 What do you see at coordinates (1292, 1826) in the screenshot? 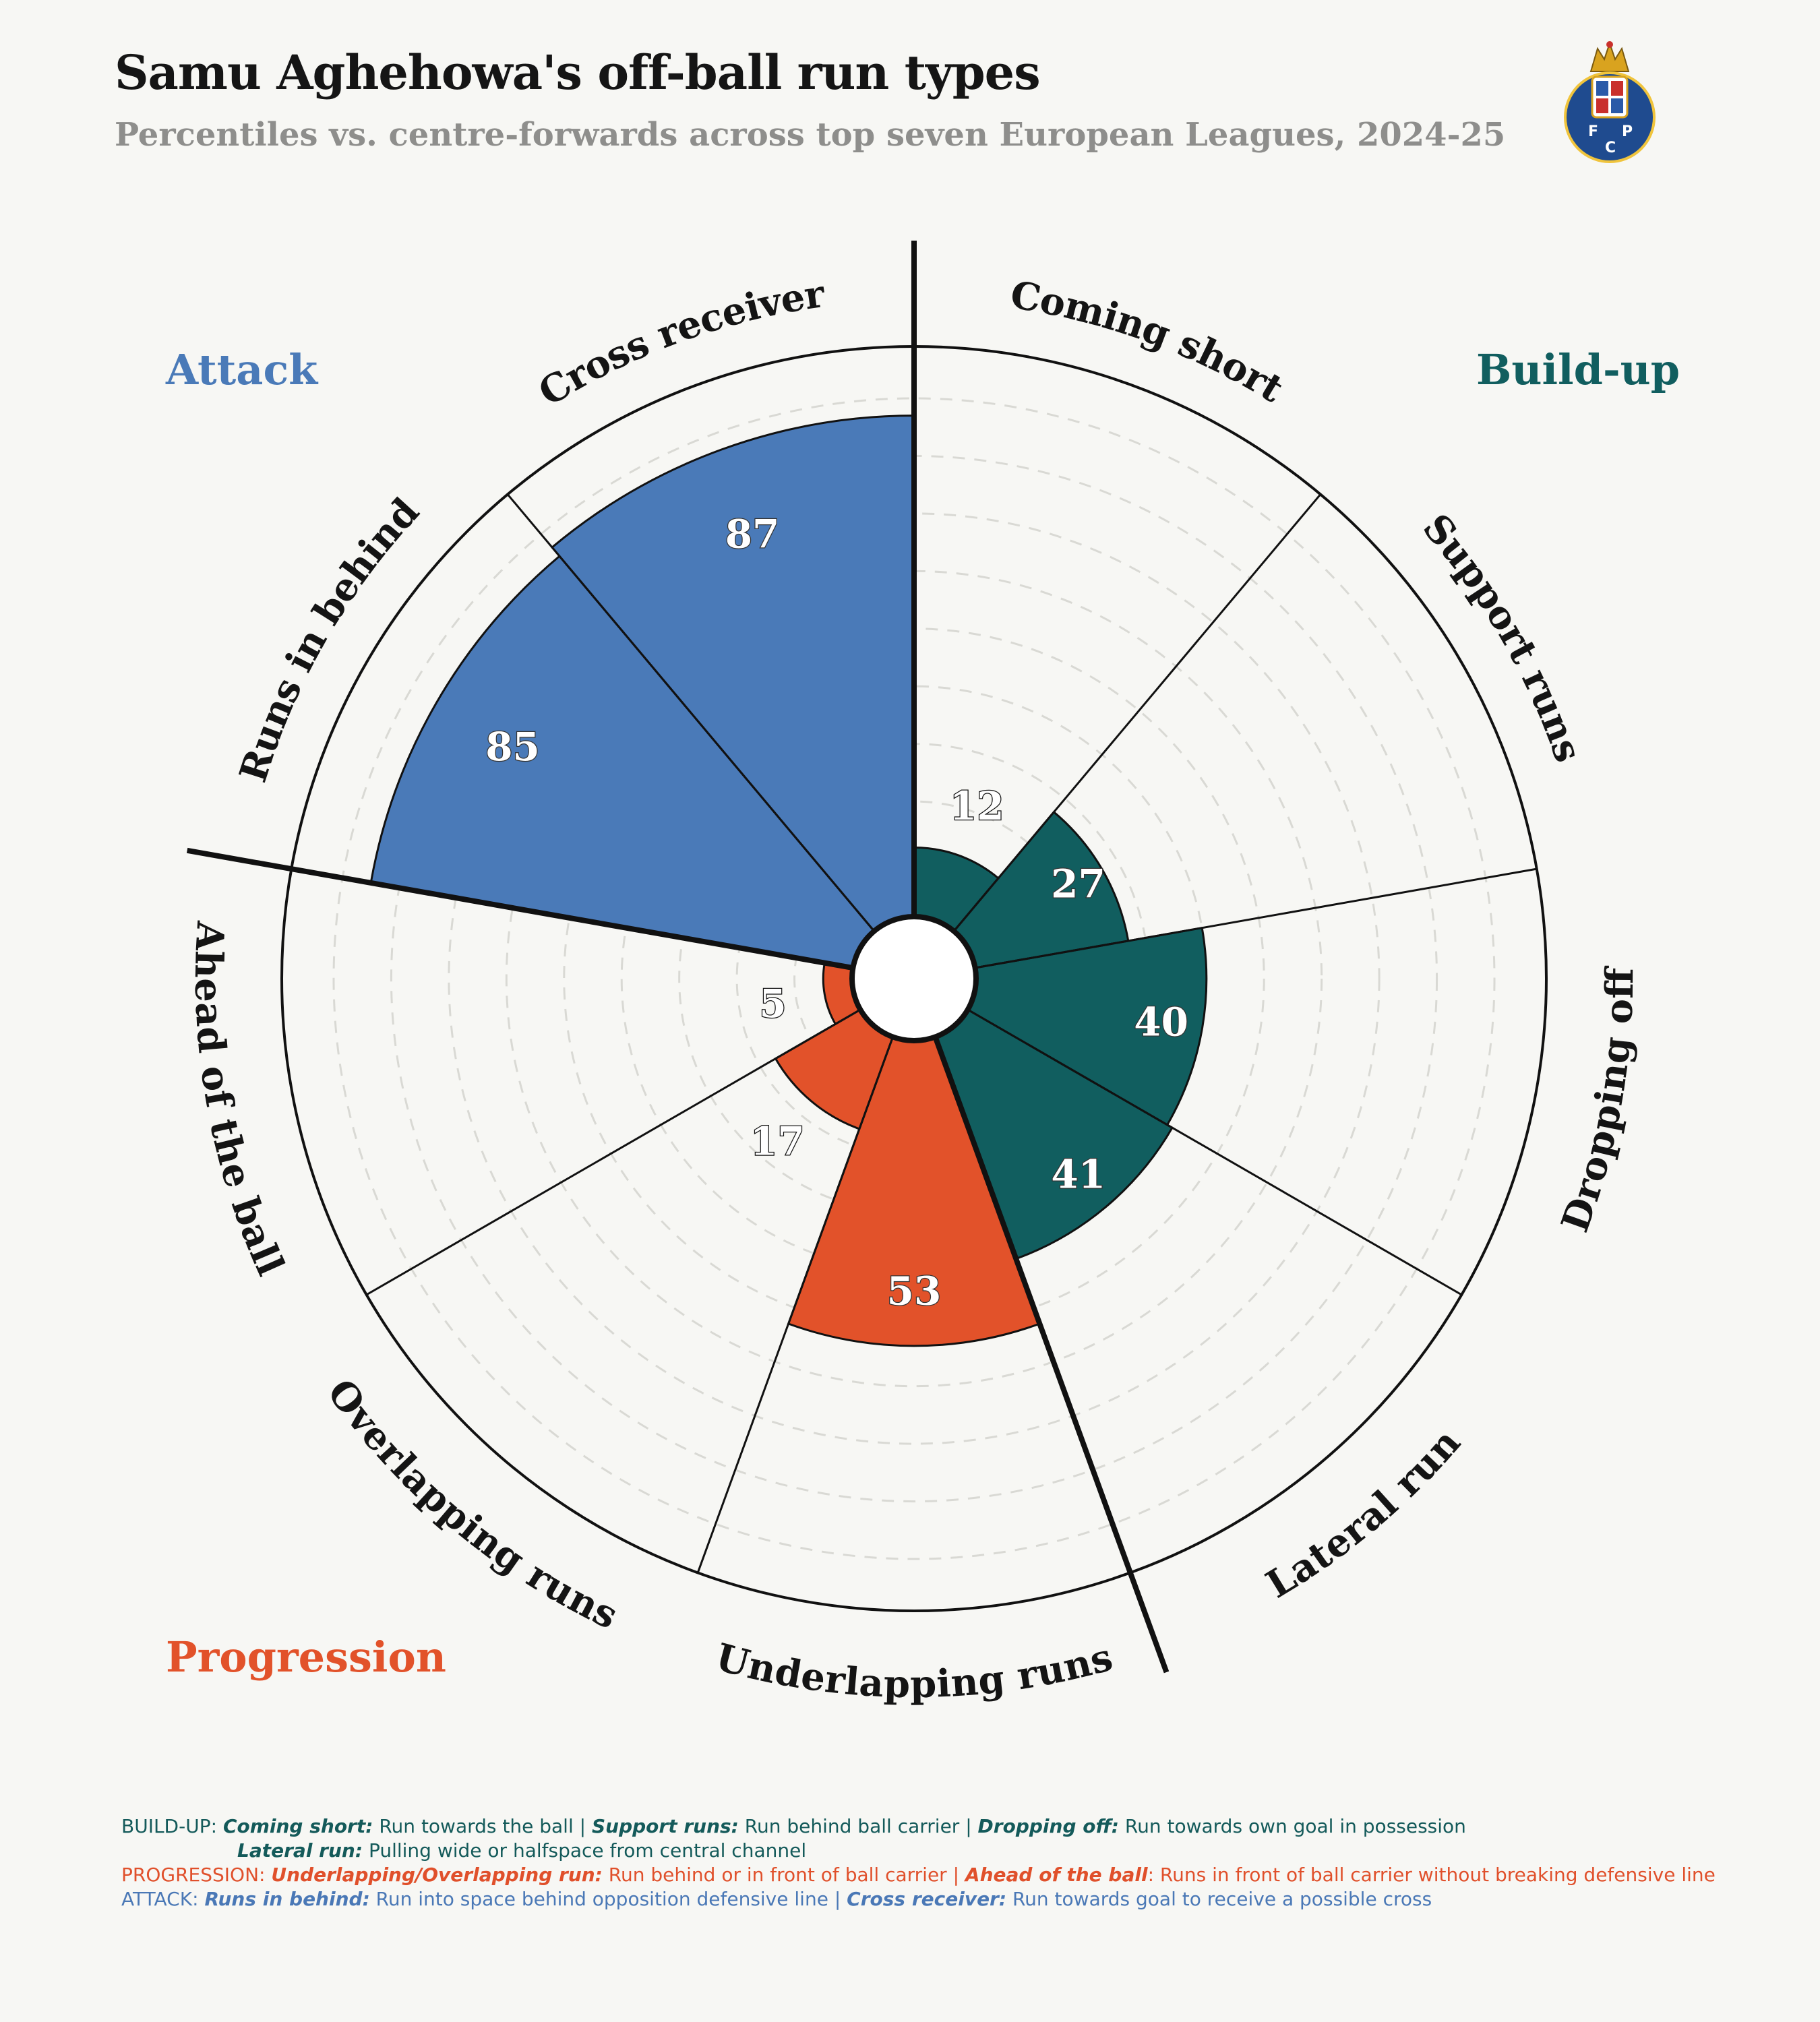
I see `footer-desc: Run towards own goal in possession` at bounding box center [1292, 1826].